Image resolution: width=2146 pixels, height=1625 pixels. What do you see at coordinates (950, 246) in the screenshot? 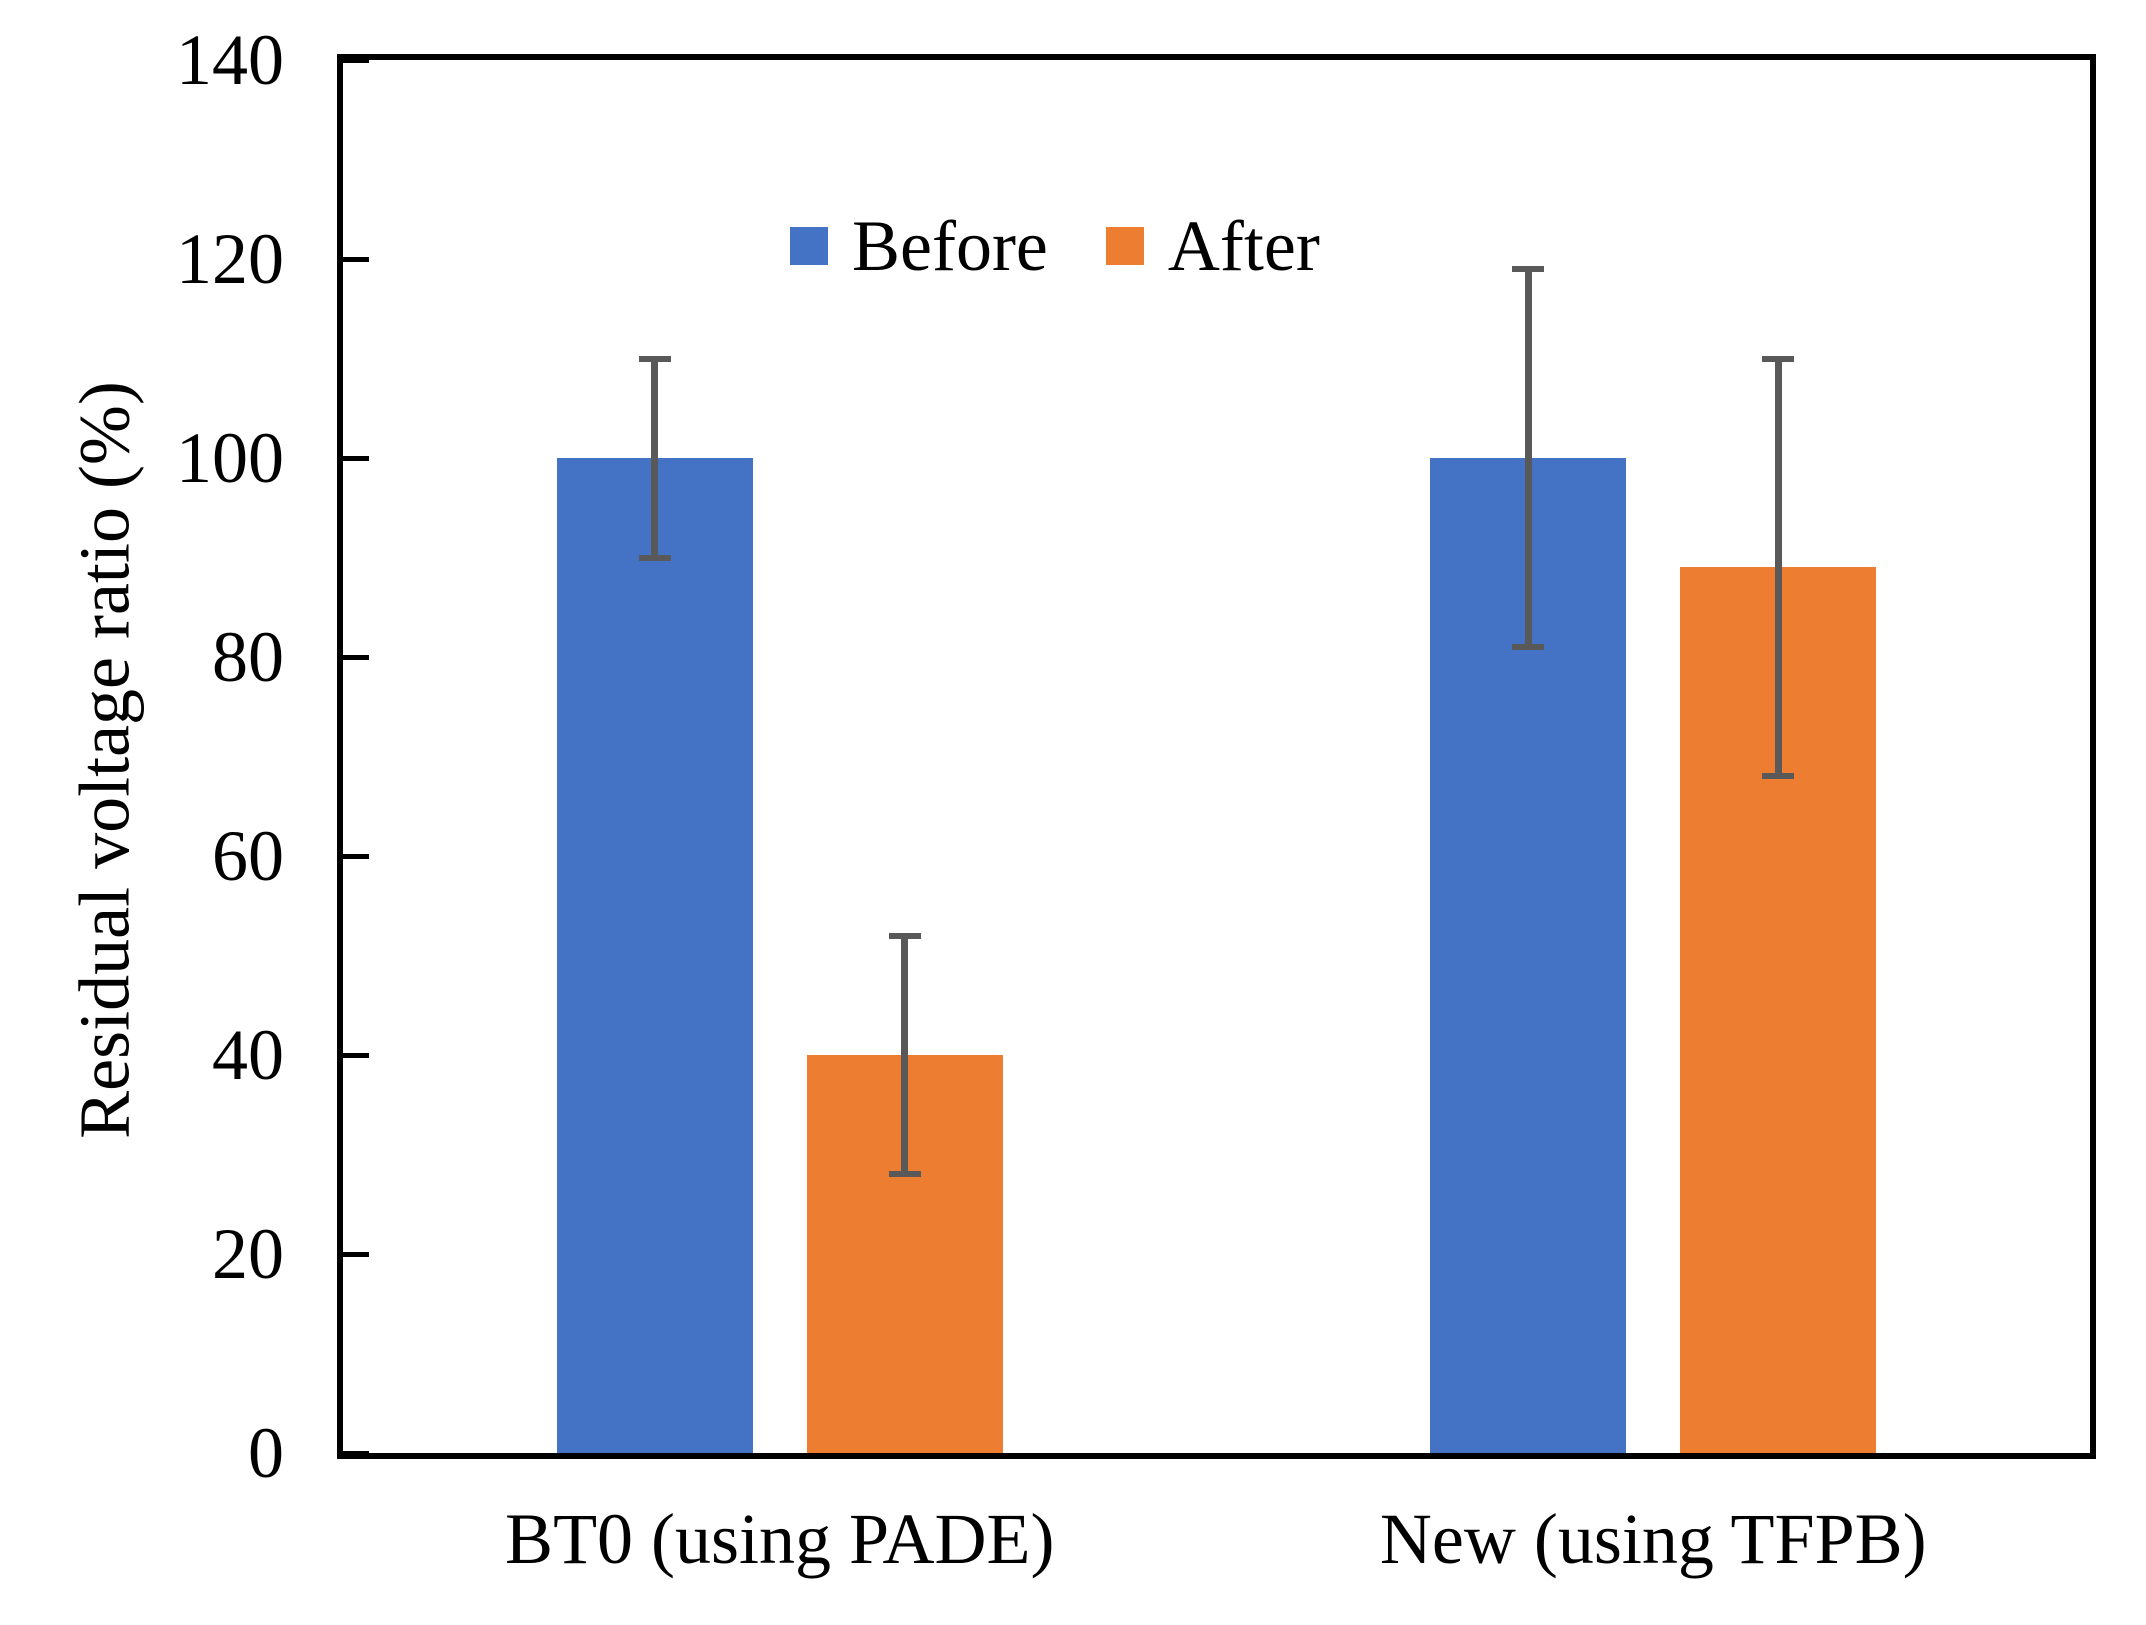
I see `legend-label-before: Before` at bounding box center [950, 246].